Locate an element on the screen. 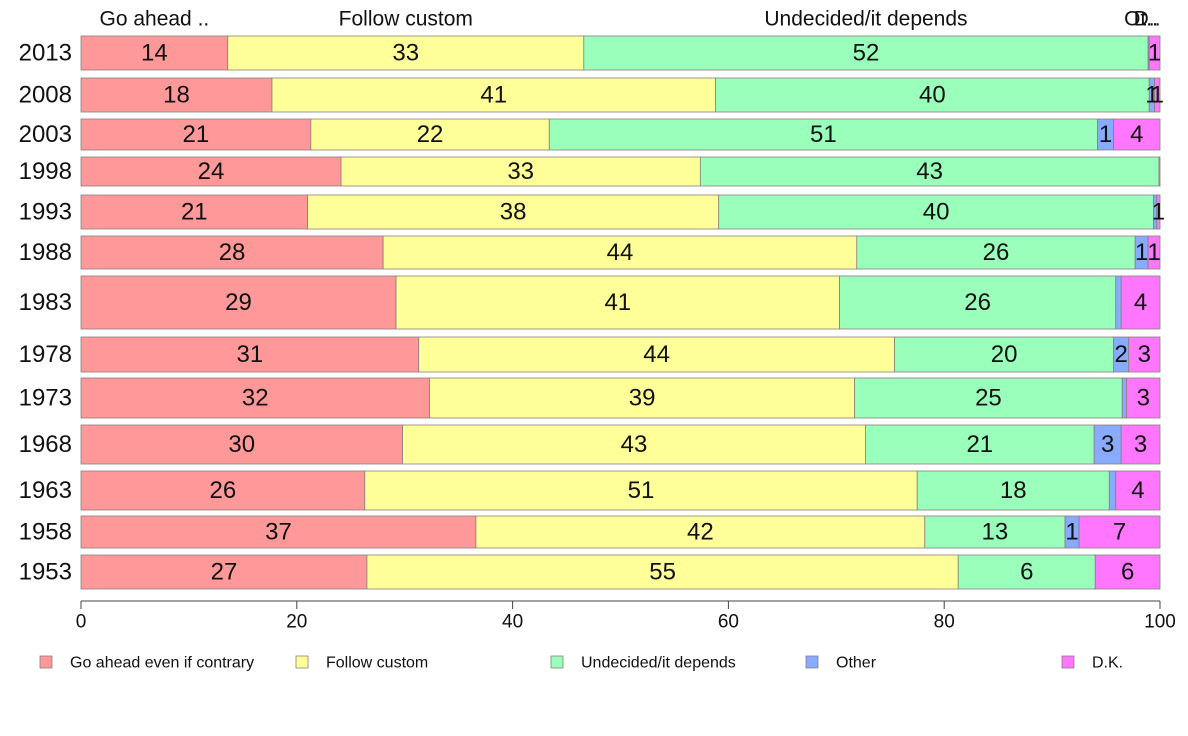  category-label: 1973 is located at coordinates (45, 398).